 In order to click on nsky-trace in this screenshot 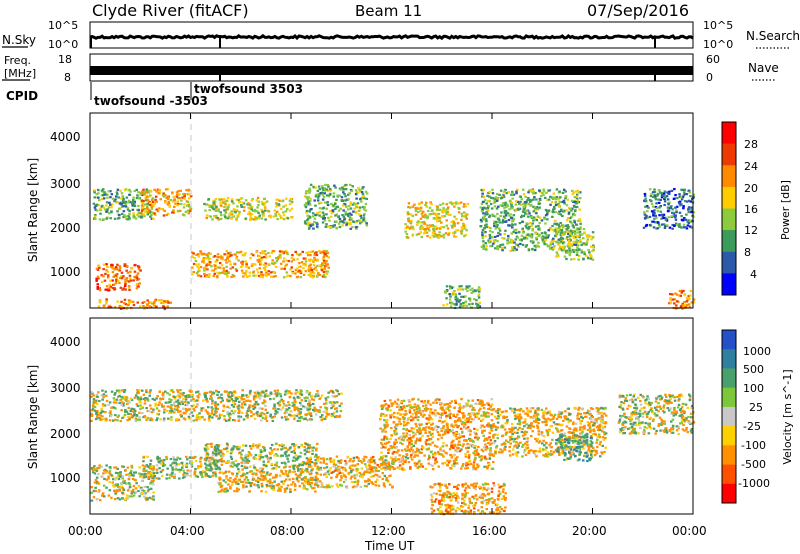, I will do `click(391, 37)`.